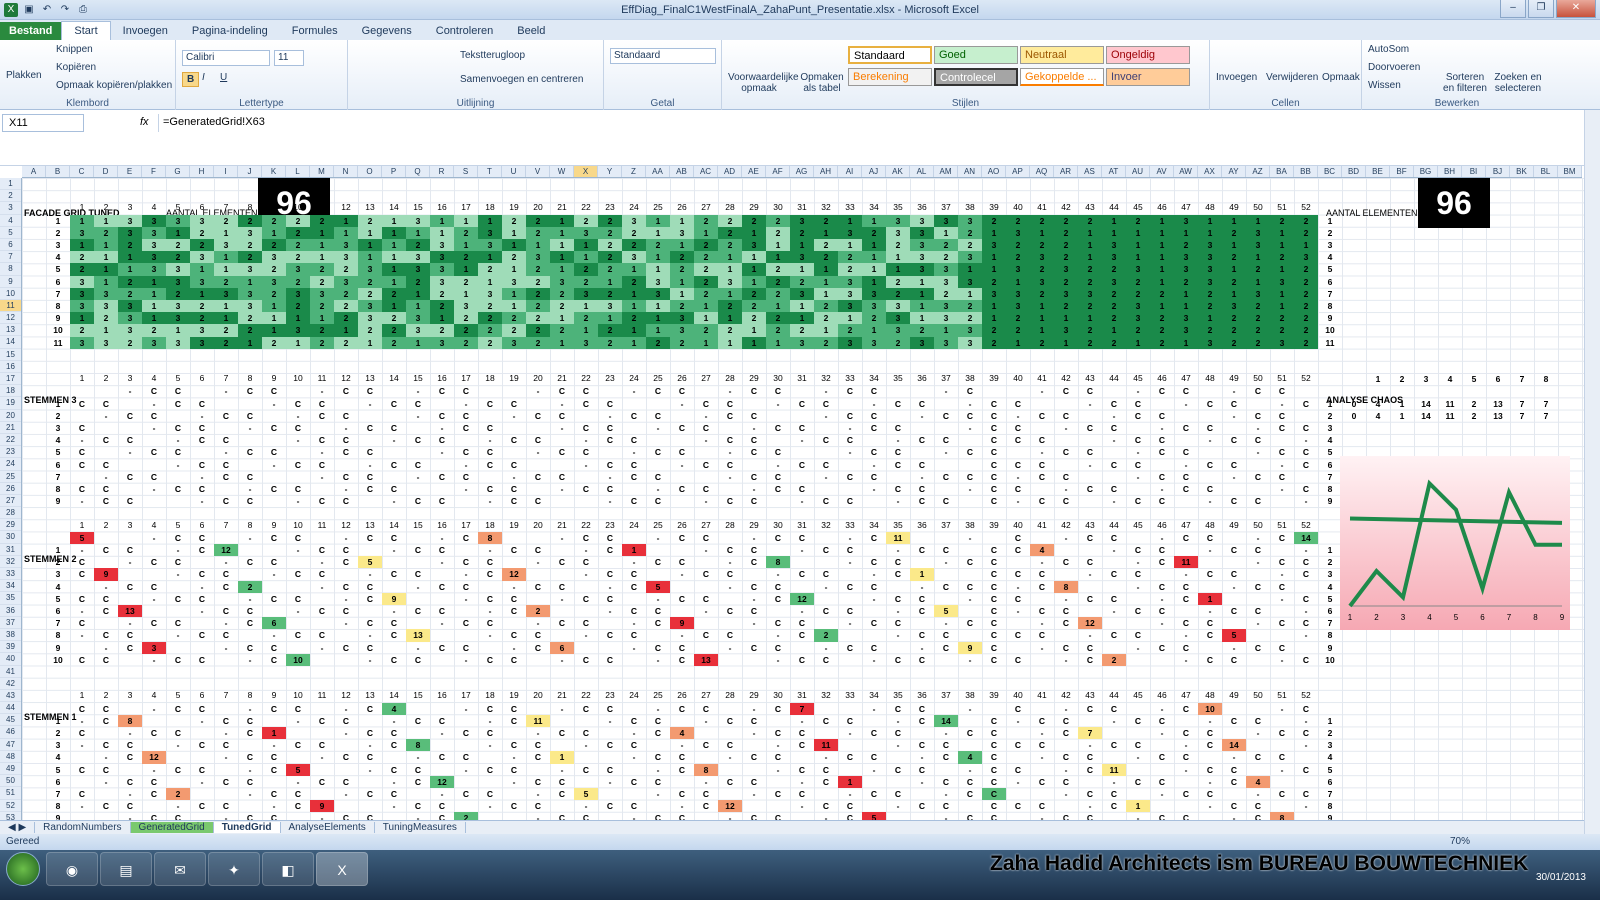 The width and height of the screenshot is (1600, 900). Describe the element at coordinates (1394, 67) in the screenshot. I see `fill-button: Doorvoeren` at that location.